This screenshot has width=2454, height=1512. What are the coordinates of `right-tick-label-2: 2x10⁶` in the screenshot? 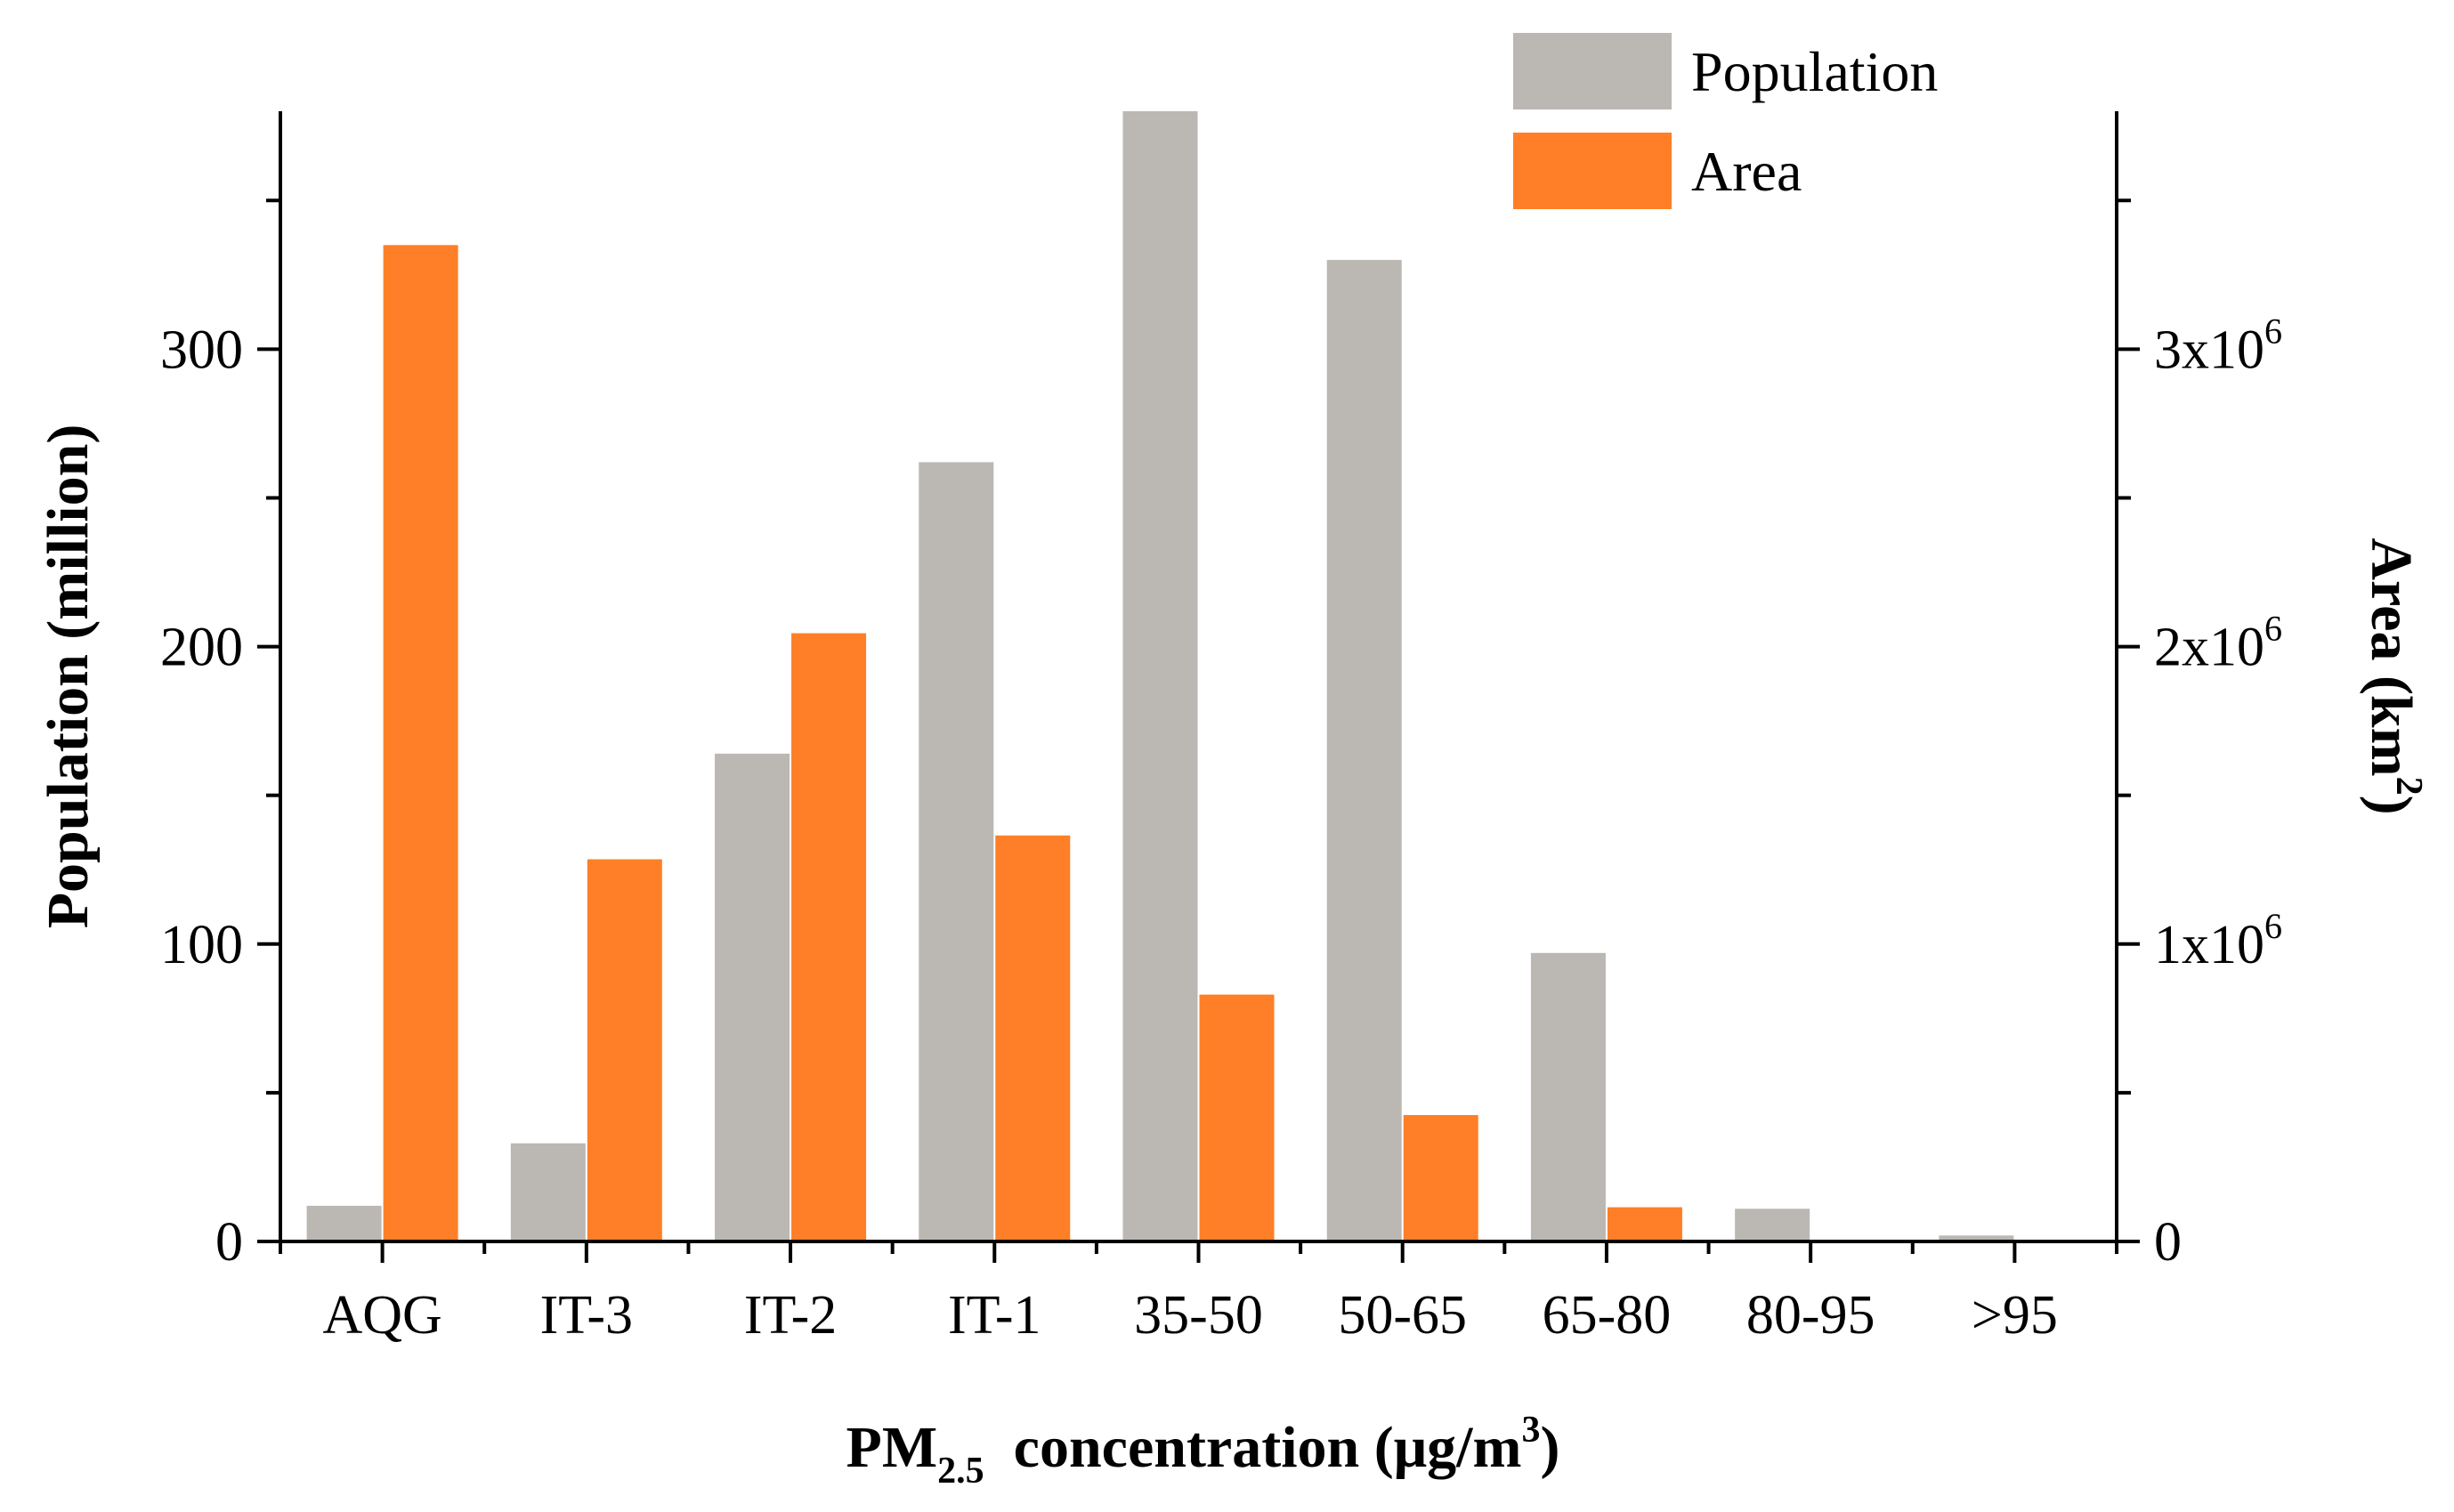 It's located at (2218, 643).